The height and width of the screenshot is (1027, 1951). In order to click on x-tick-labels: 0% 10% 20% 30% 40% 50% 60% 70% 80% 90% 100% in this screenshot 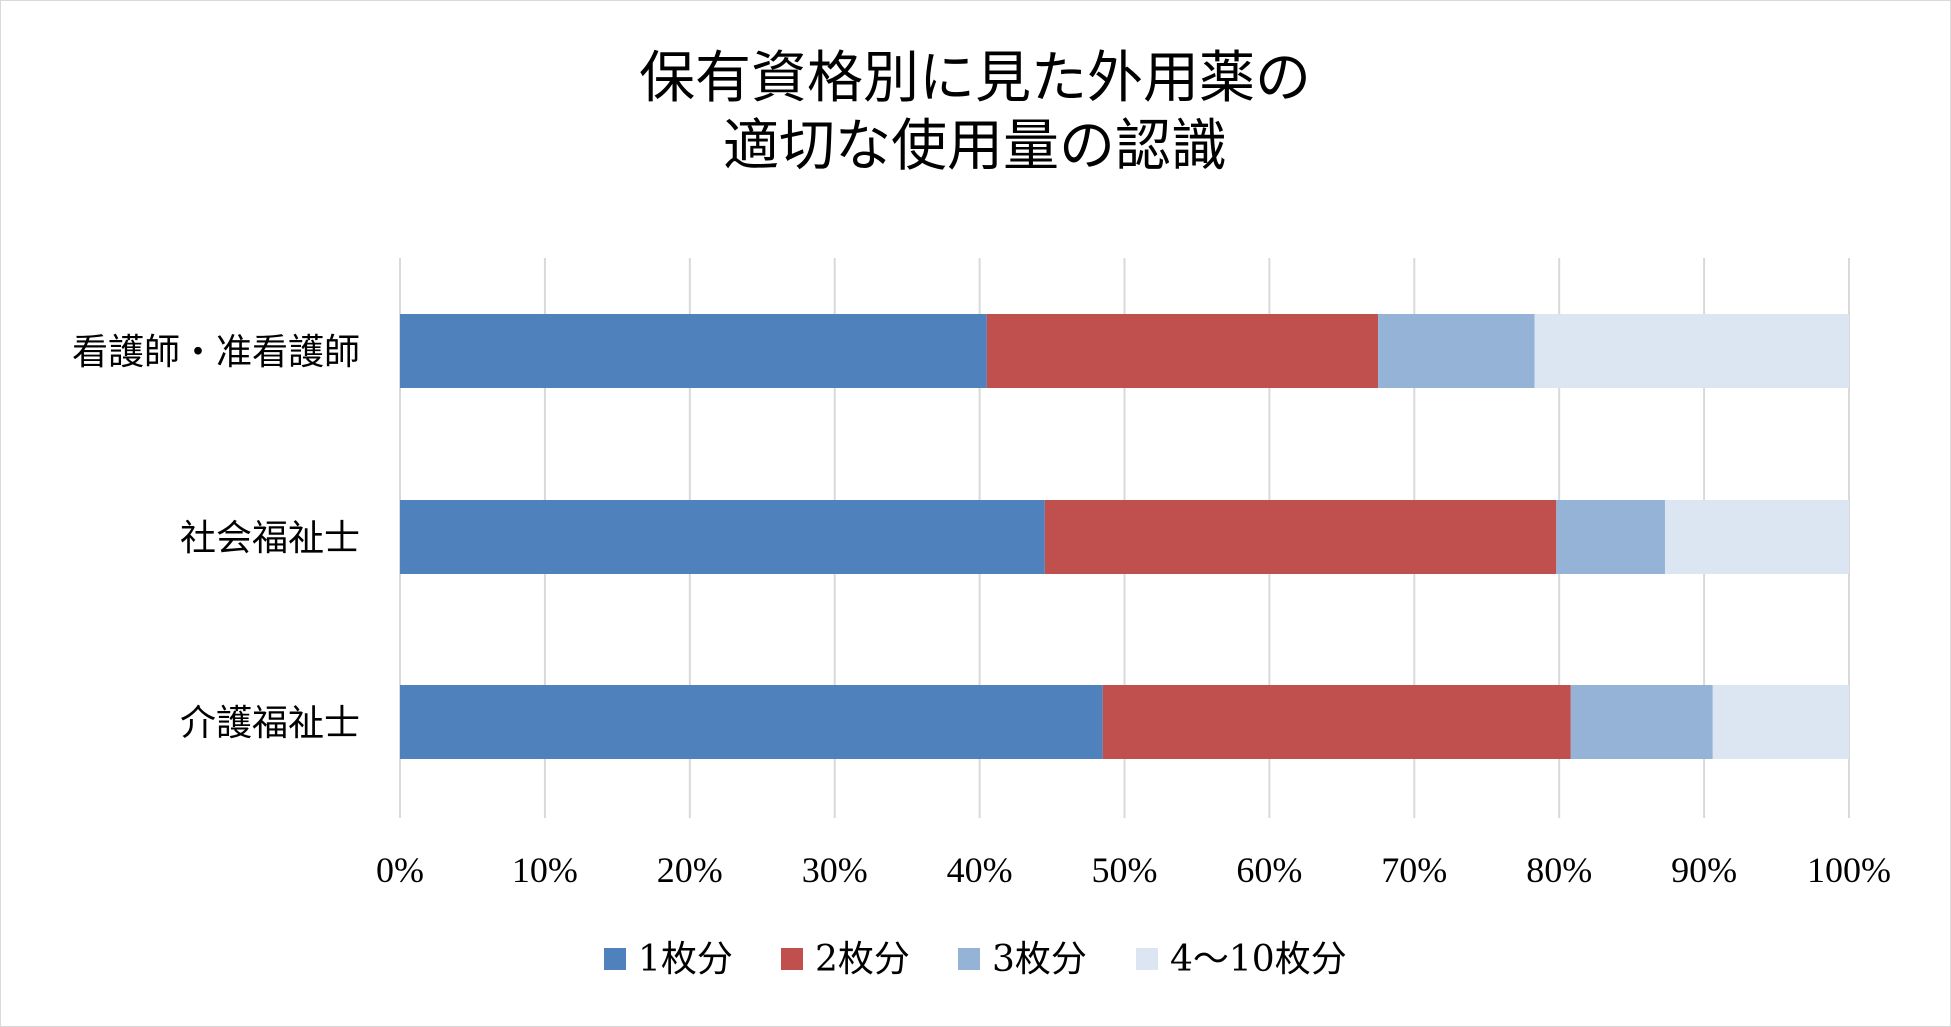, I will do `click(1133, 870)`.